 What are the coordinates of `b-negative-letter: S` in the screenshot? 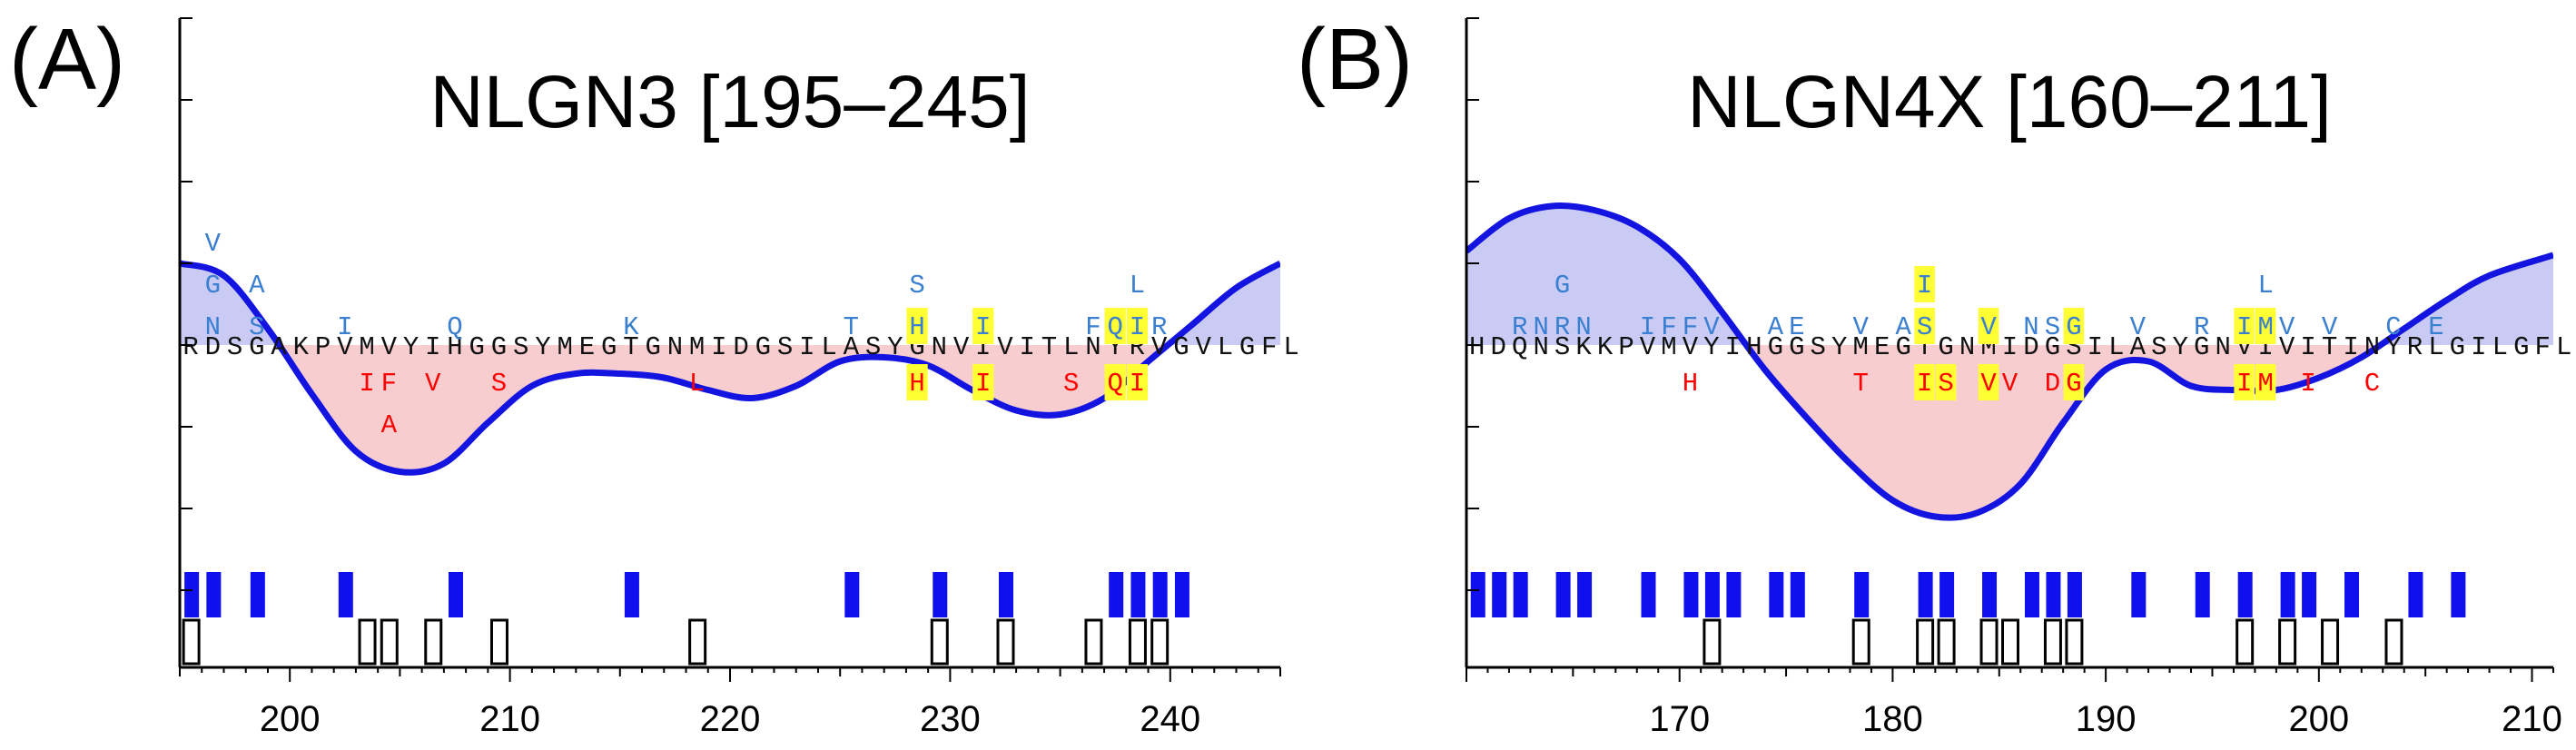 It's located at (1945, 384).